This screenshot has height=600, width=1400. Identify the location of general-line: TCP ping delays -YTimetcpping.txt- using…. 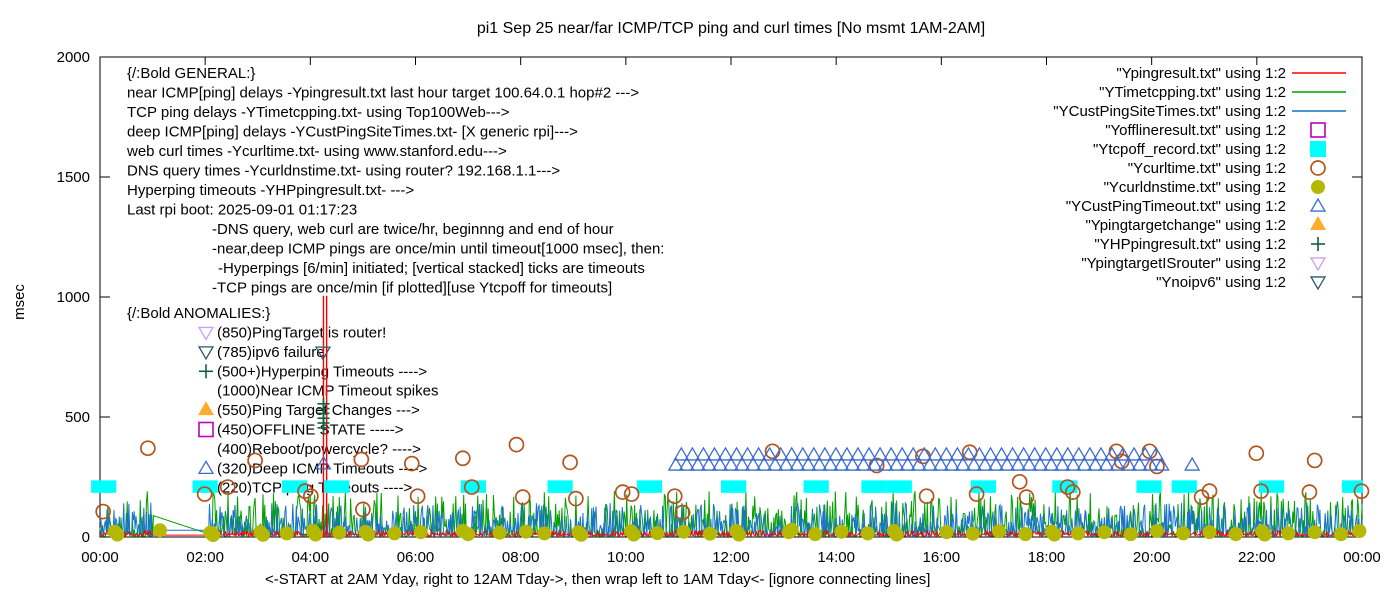
(318, 112).